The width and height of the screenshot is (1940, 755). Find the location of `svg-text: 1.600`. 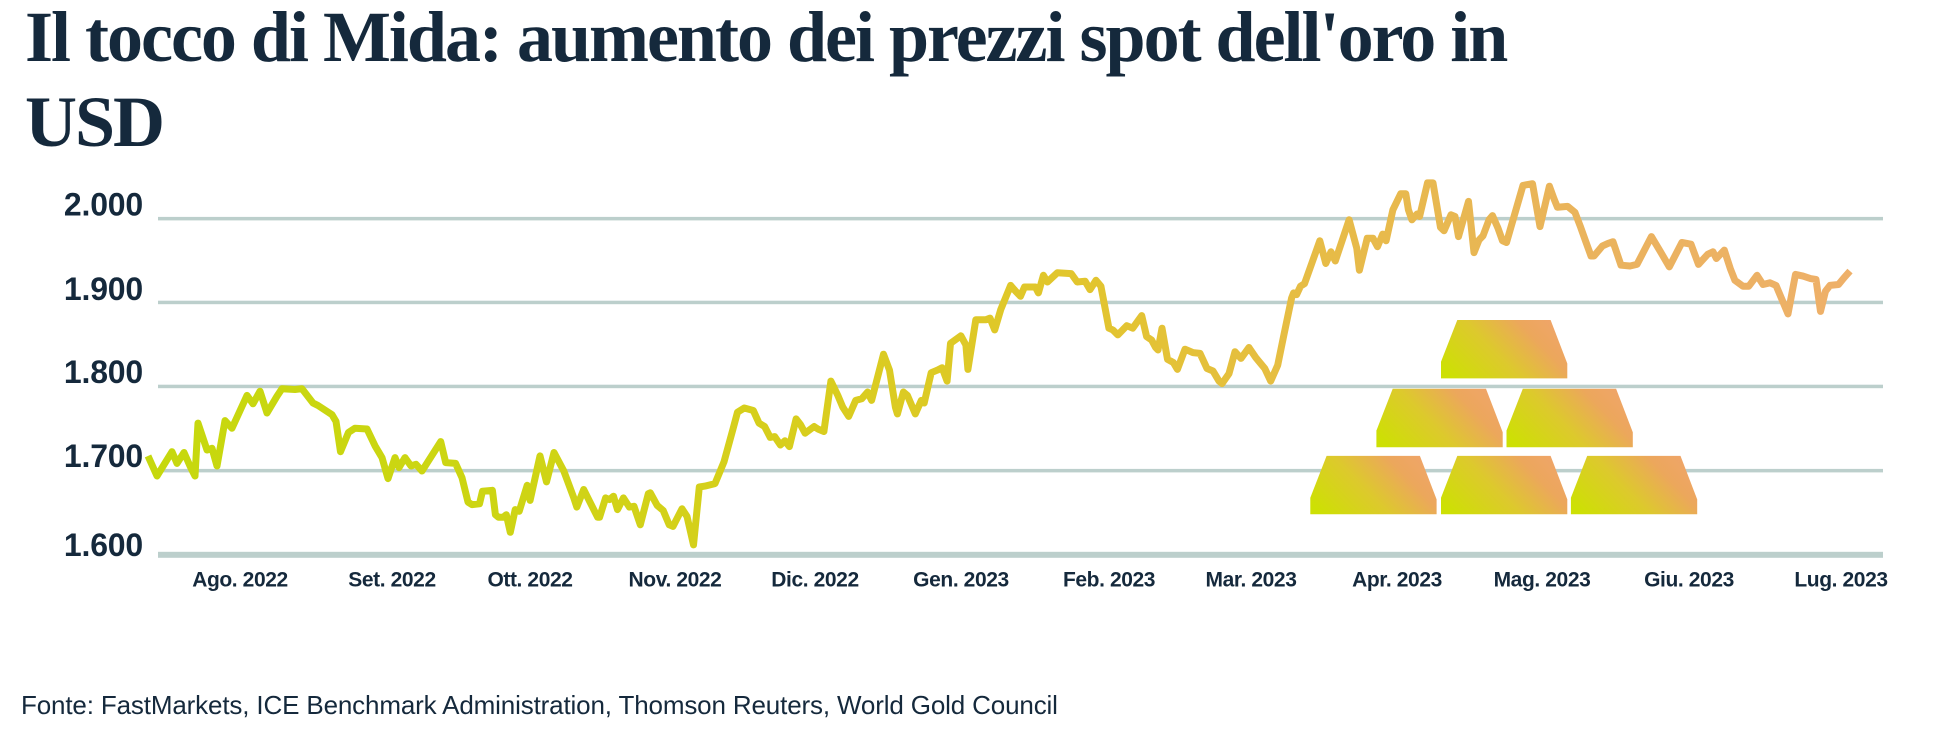

svg-text: 1.600 is located at coordinates (103, 545).